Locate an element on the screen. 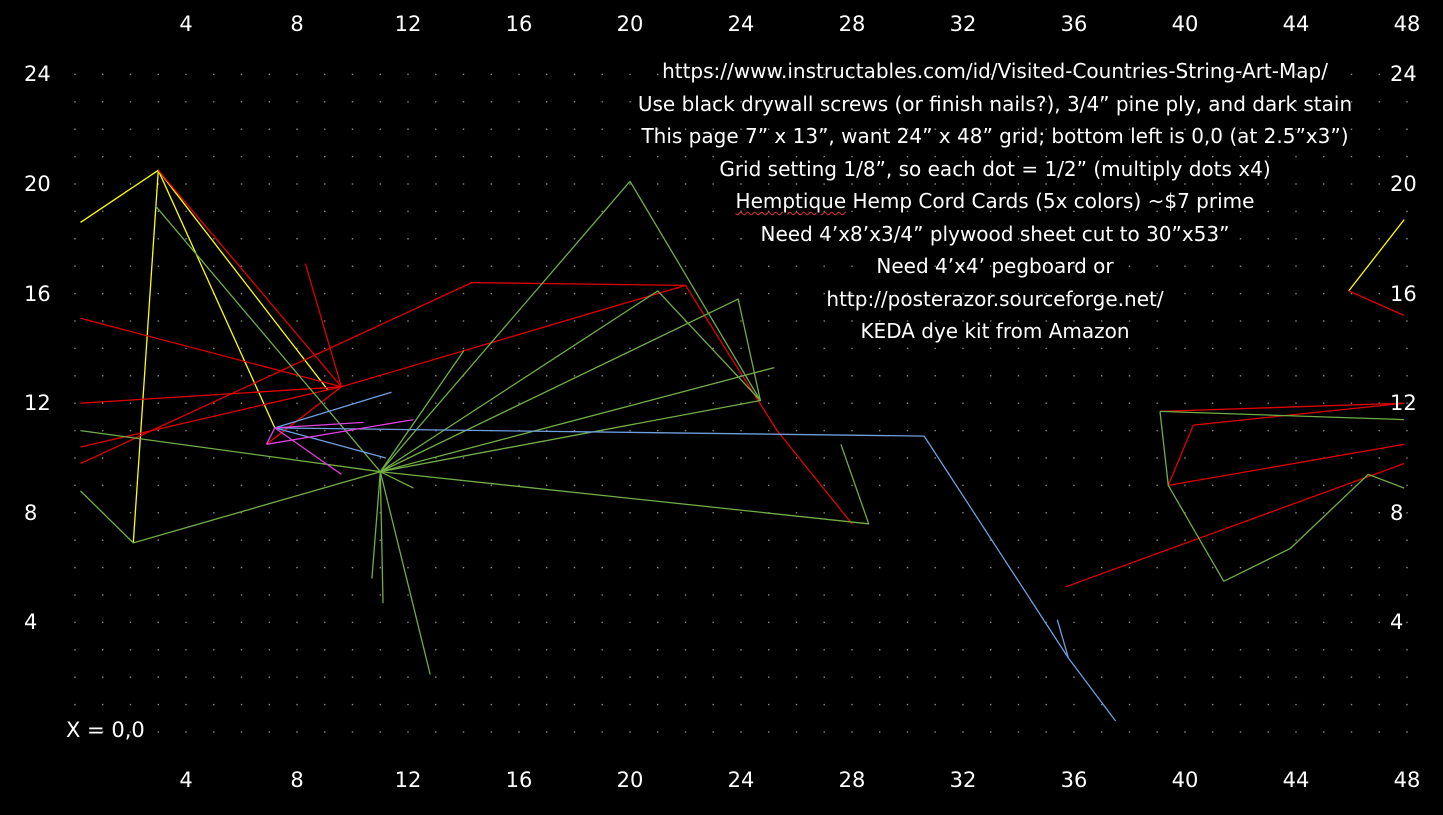 This screenshot has width=1443, height=815. y-right-label: 20 is located at coordinates (1403, 184).